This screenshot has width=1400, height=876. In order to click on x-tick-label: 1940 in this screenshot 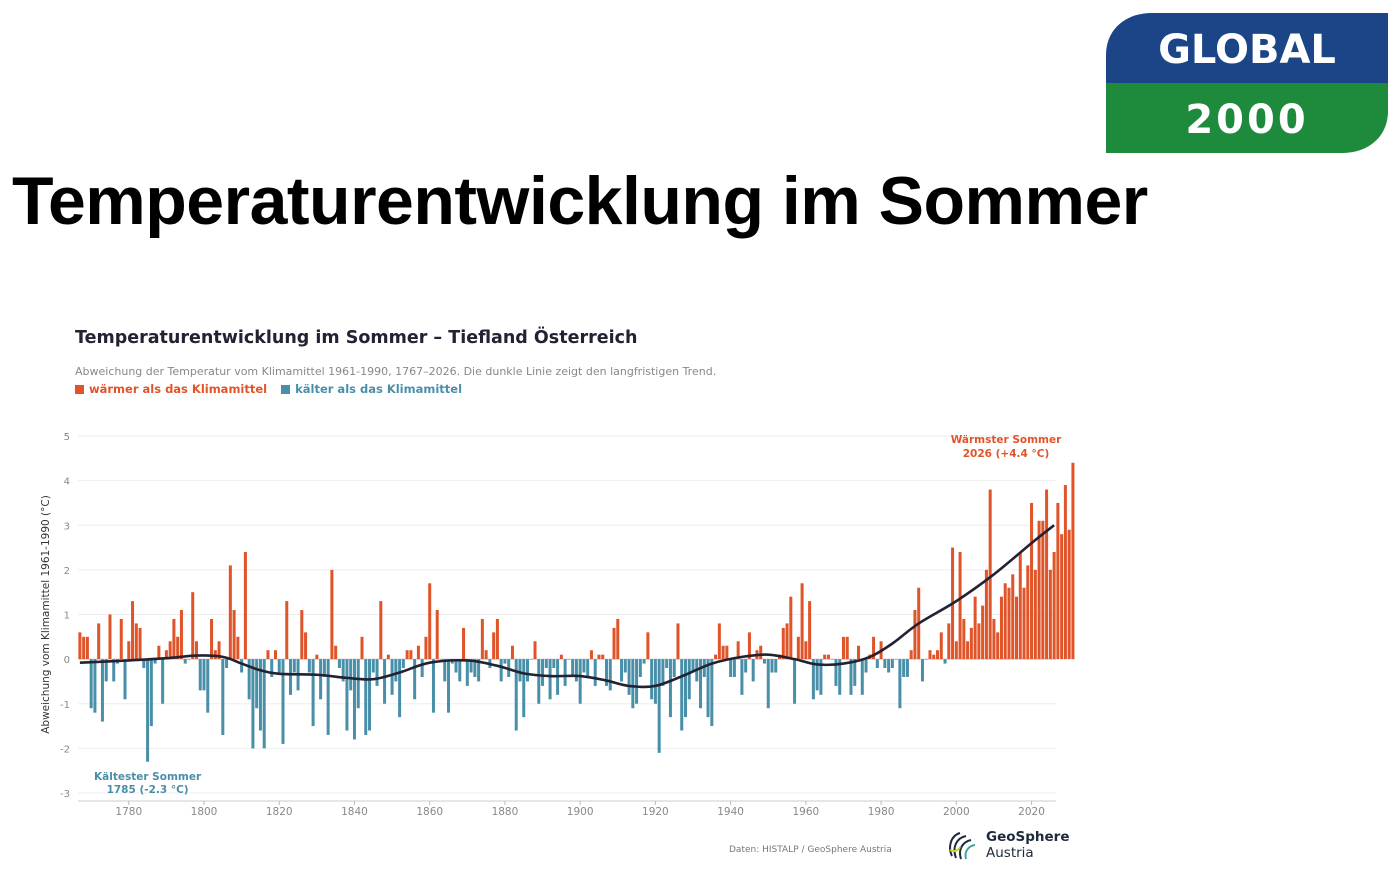, I will do `click(730, 812)`.